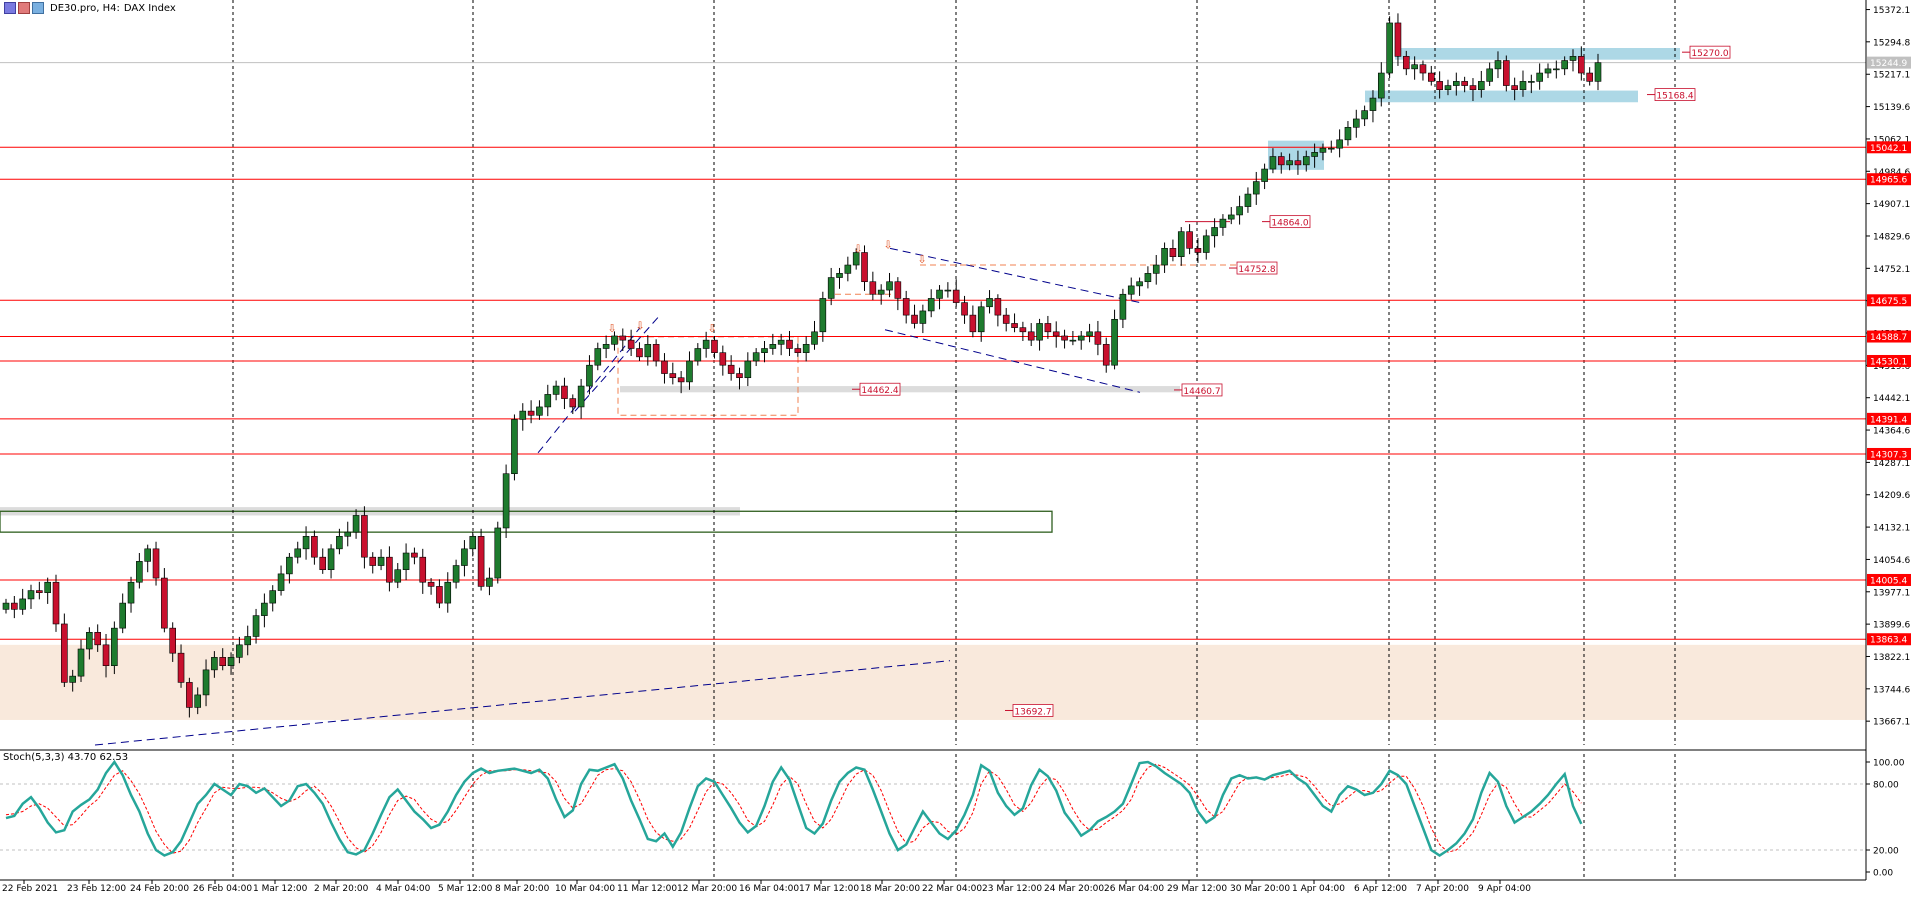 The height and width of the screenshot is (898, 1911). Describe the element at coordinates (1886, 852) in the screenshot. I see `osc-y-tick-label: 20.00` at that location.